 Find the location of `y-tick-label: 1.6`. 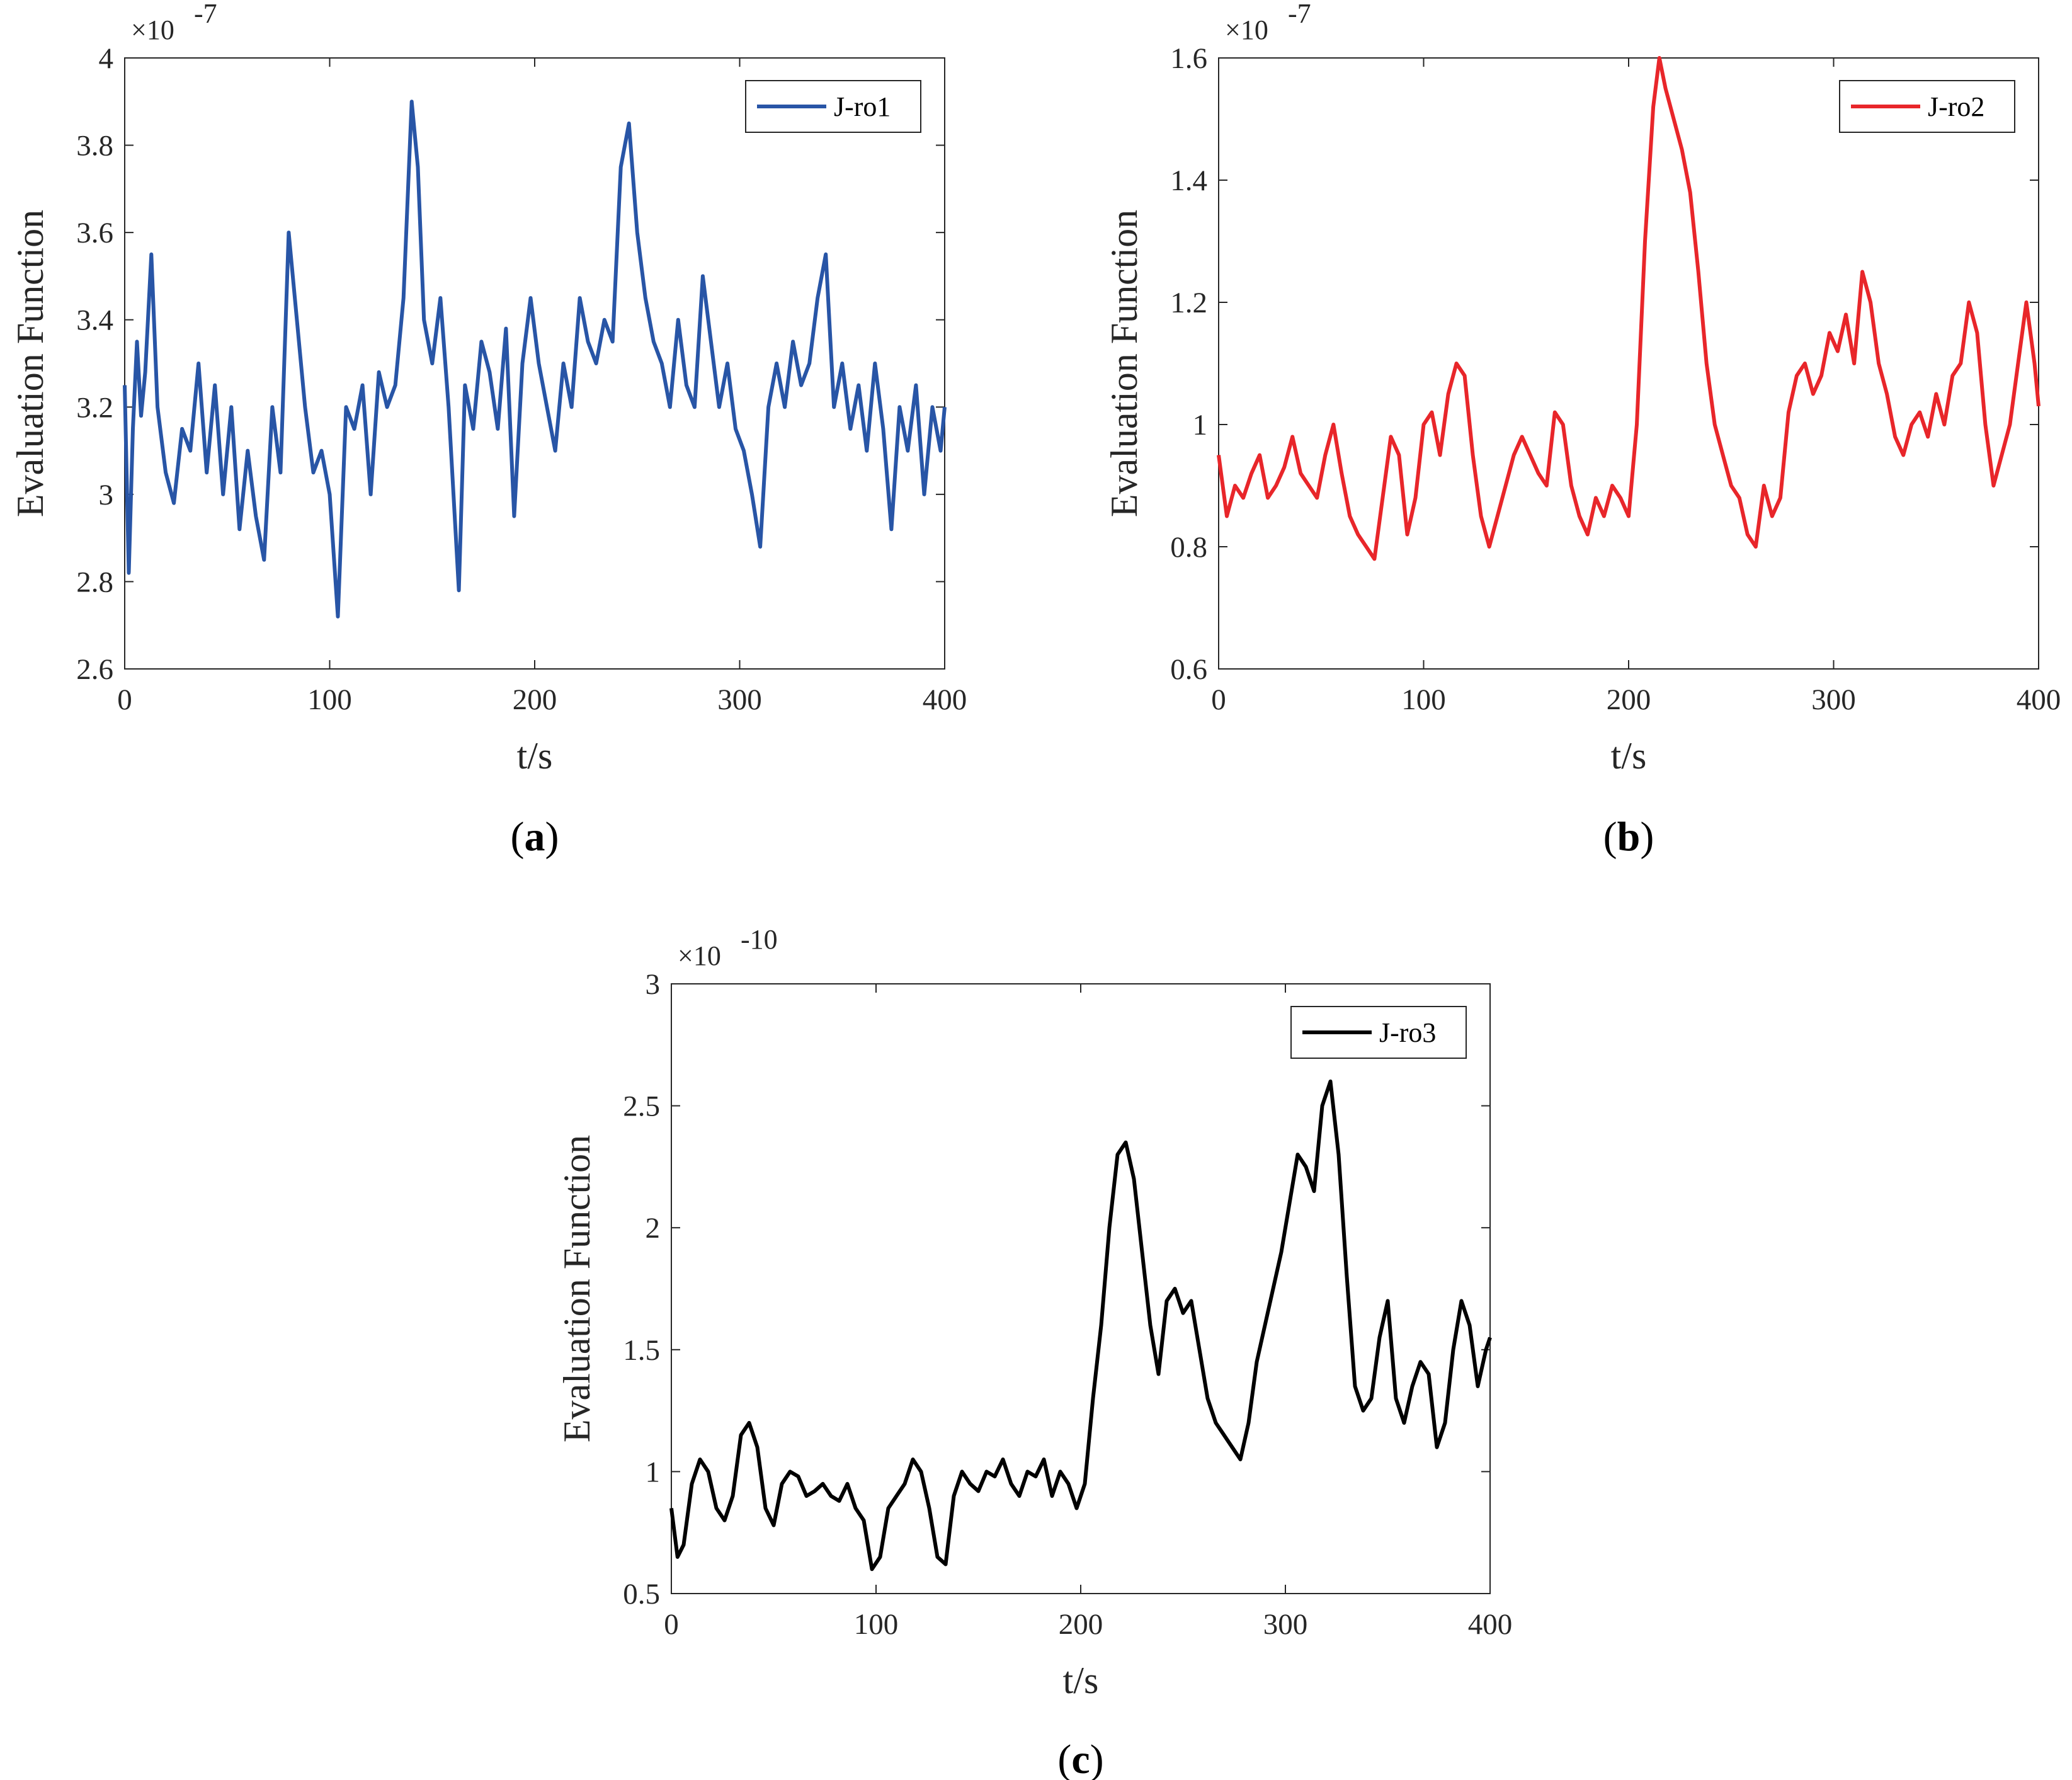

y-tick-label: 1.6 is located at coordinates (1189, 58).